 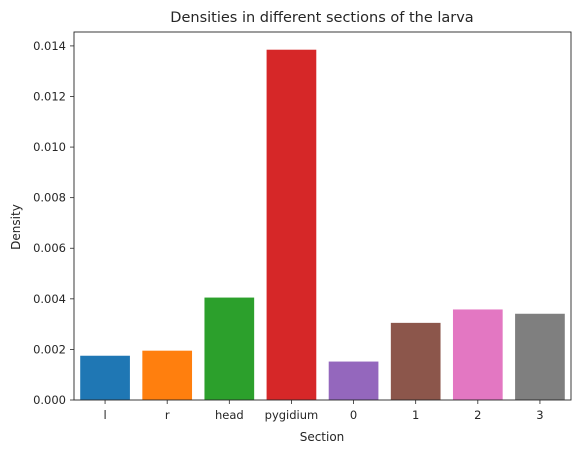 What do you see at coordinates (49, 147) in the screenshot?
I see `y-tick-label: 0.010` at bounding box center [49, 147].